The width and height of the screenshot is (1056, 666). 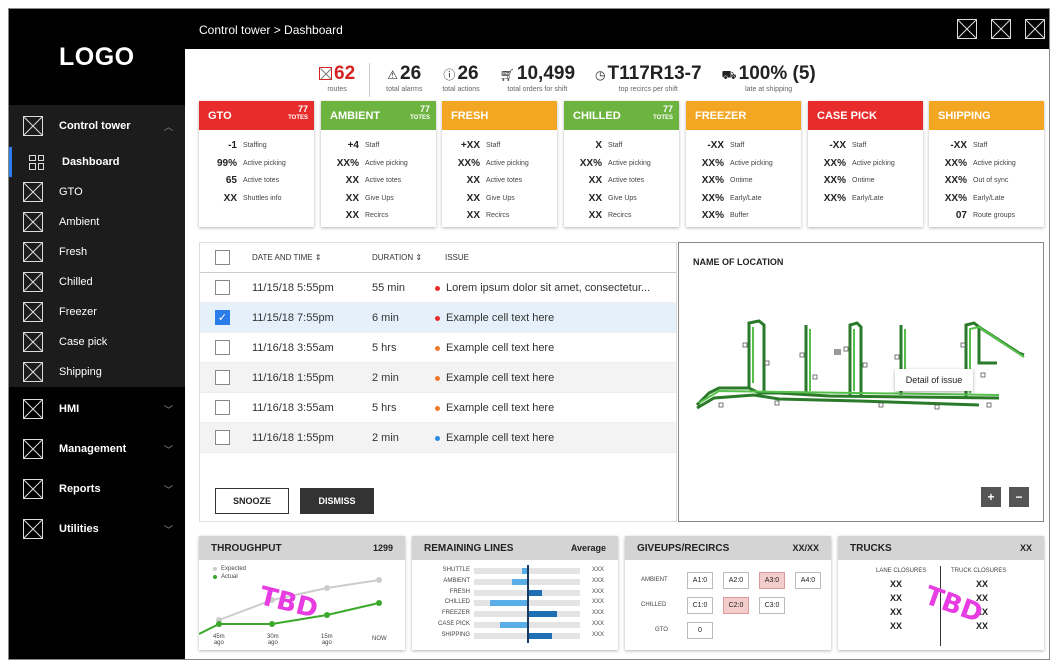 I want to click on sidebar-item-reports: Reports ﹀, so click(x=97, y=489).